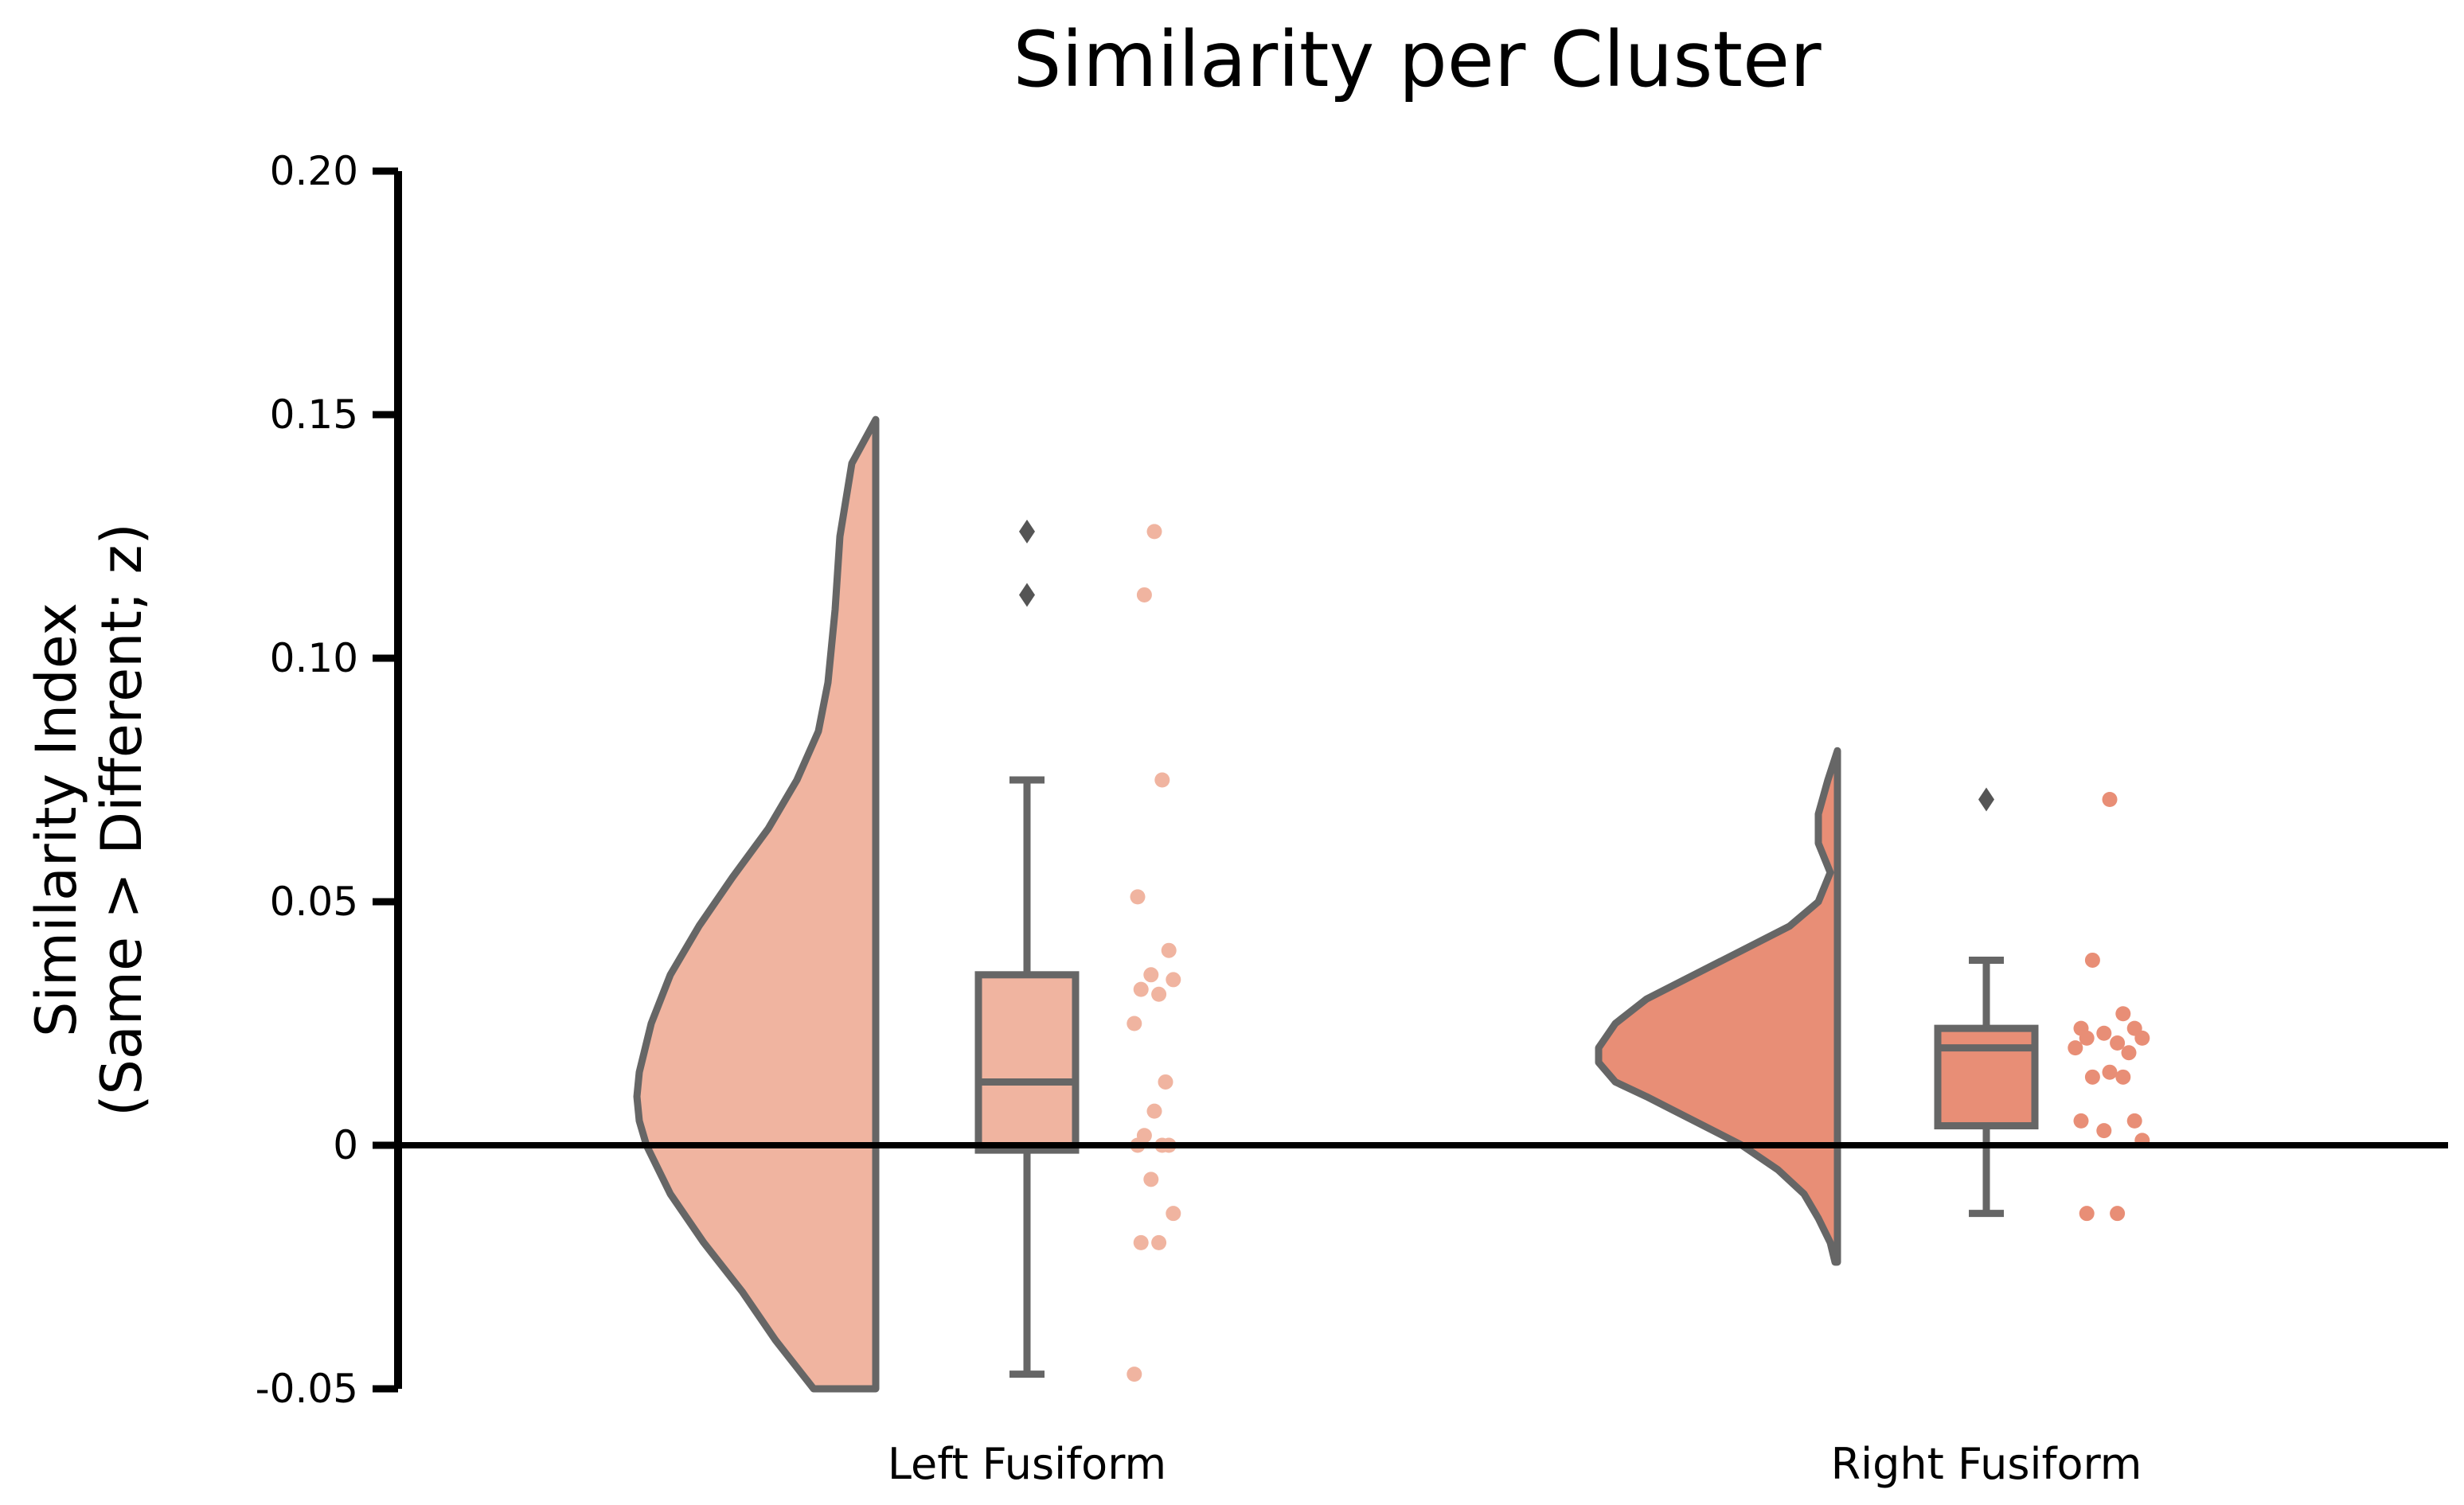  What do you see at coordinates (345, 1145) in the screenshot?
I see `y-tick-label-4: 0` at bounding box center [345, 1145].